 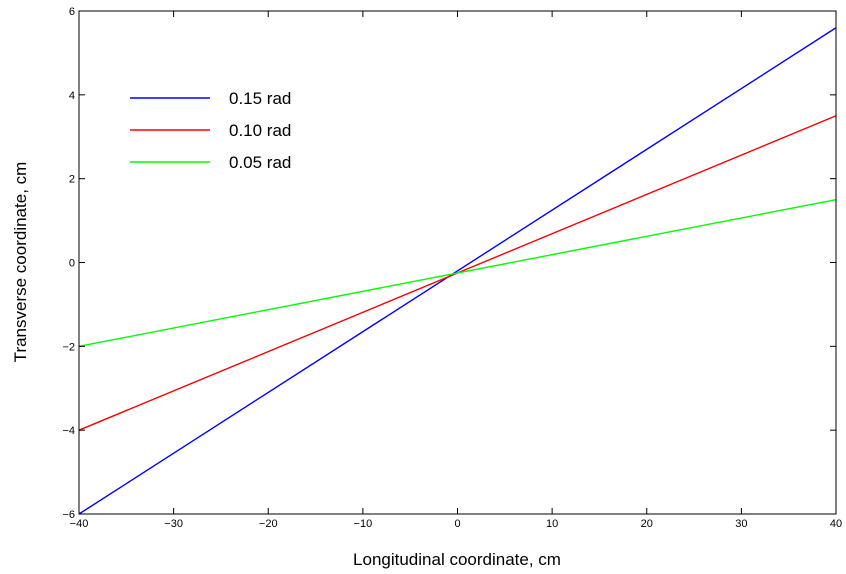 I want to click on x-tick-label: −20, so click(x=268, y=524).